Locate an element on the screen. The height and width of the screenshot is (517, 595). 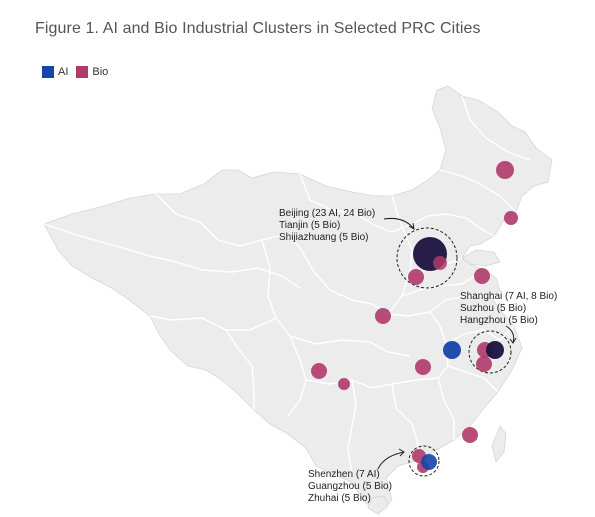
shanghai-label-line-1: Shanghai (7 AI, 8 Bio) is located at coordinates (509, 296).